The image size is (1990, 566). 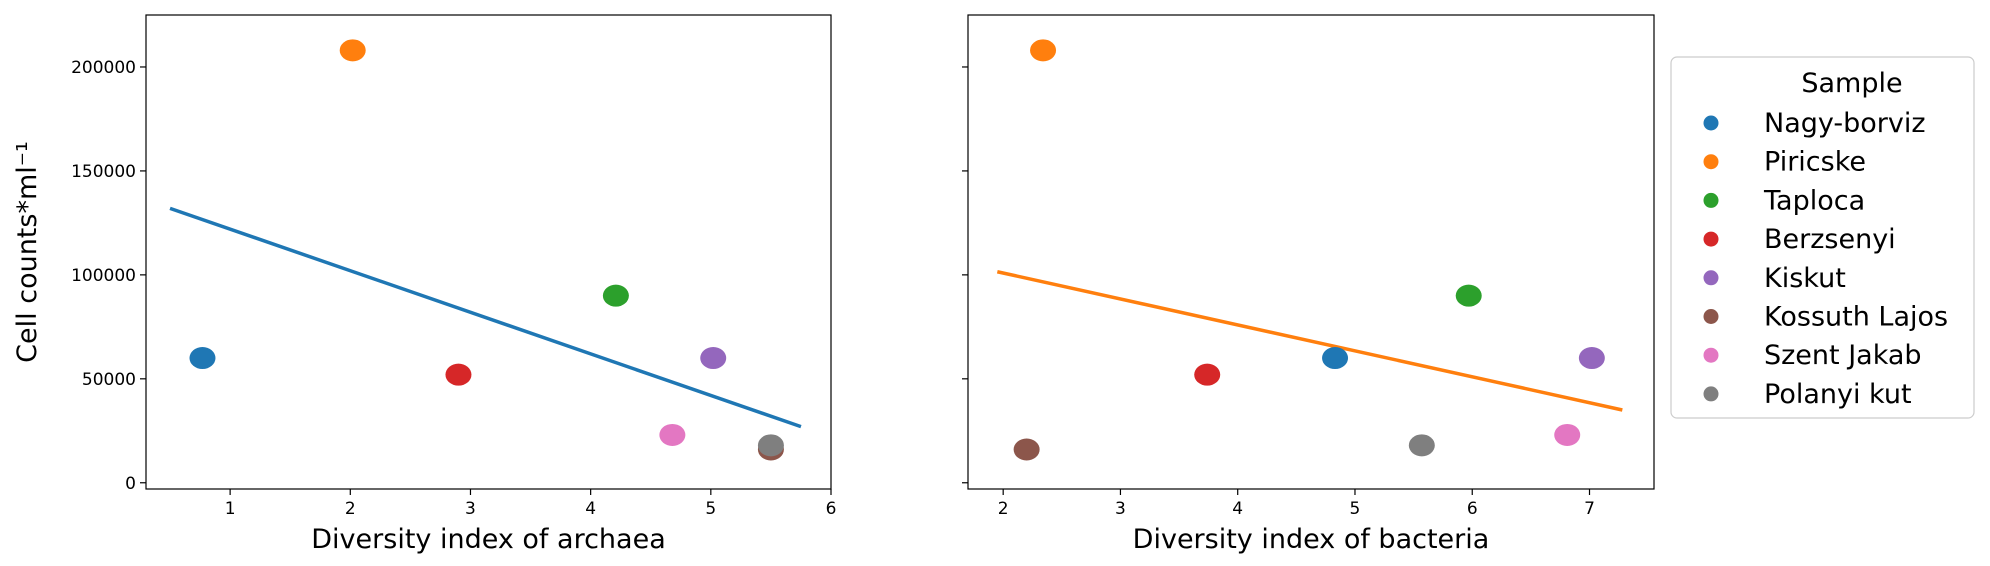 What do you see at coordinates (1830, 239) in the screenshot?
I see `legend-label: Berzsenyi` at bounding box center [1830, 239].